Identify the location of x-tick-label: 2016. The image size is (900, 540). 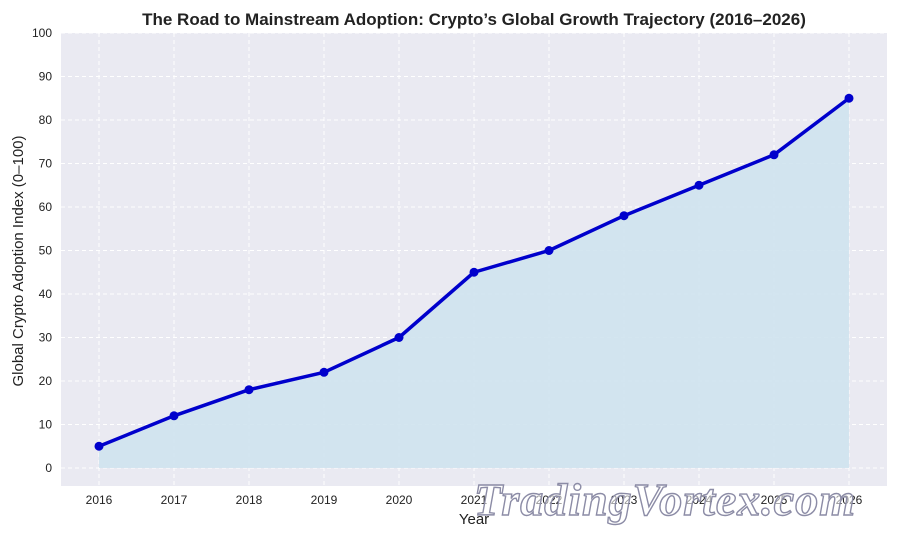
(99, 500).